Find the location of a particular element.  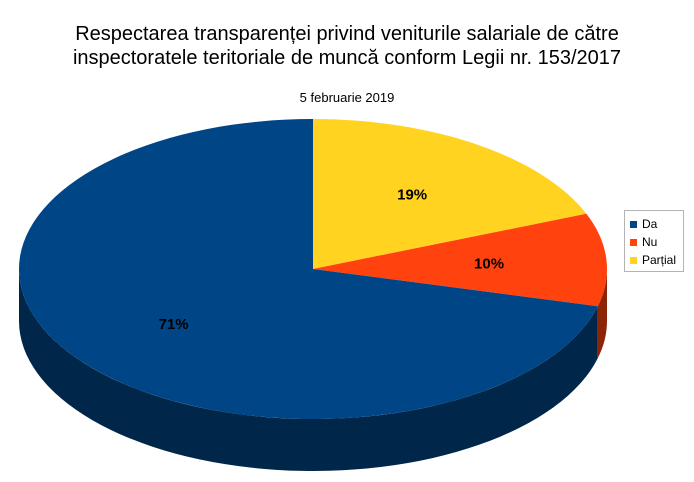

data-label-parțial: 19% is located at coordinates (412, 195).